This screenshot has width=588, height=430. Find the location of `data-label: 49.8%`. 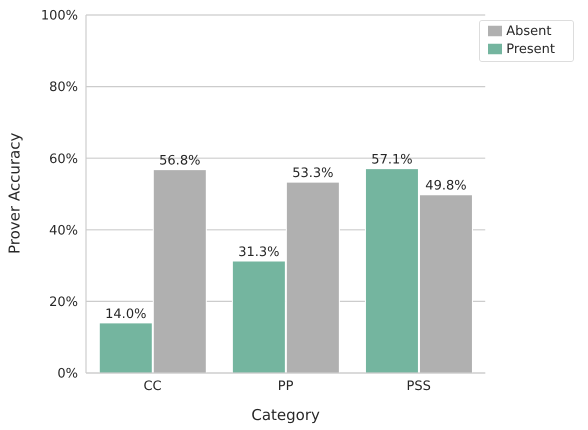

data-label: 49.8% is located at coordinates (446, 186).